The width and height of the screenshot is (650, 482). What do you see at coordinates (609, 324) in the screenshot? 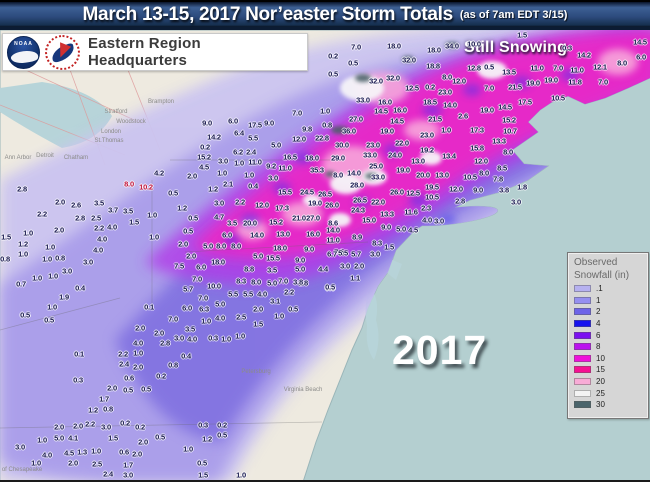
I see `legend-item: 4` at bounding box center [609, 324].